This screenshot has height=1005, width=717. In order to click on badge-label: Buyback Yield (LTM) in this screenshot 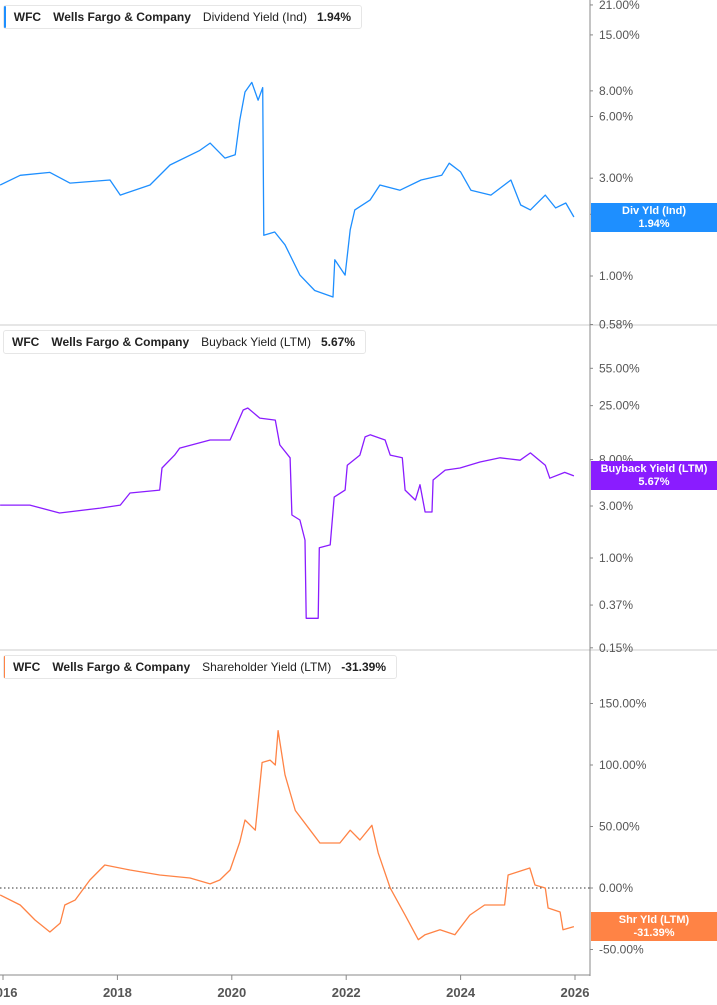, I will do `click(654, 469)`.